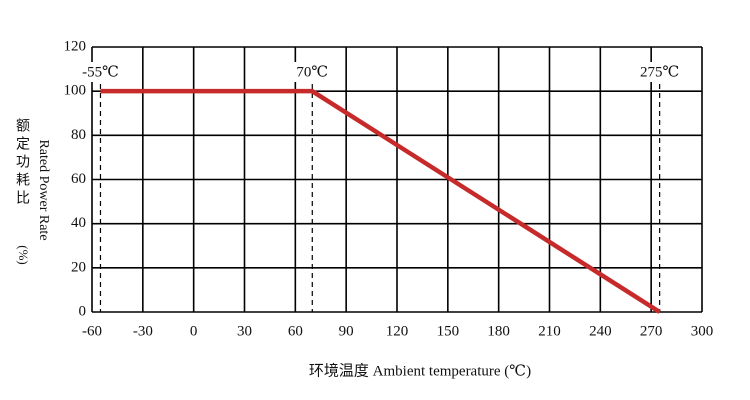  Describe the element at coordinates (75, 91) in the screenshot. I see `y-tick-label: 100` at that location.